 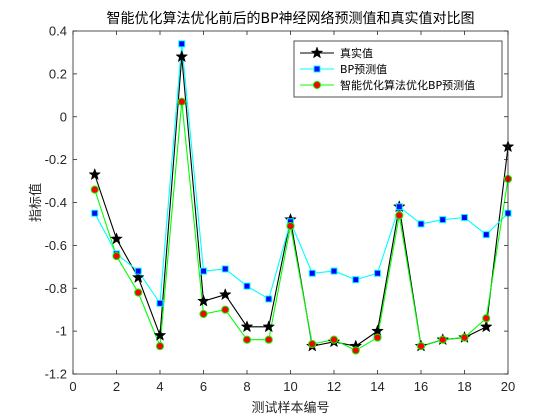 I want to click on x-tick-label: 16, so click(x=421, y=386).